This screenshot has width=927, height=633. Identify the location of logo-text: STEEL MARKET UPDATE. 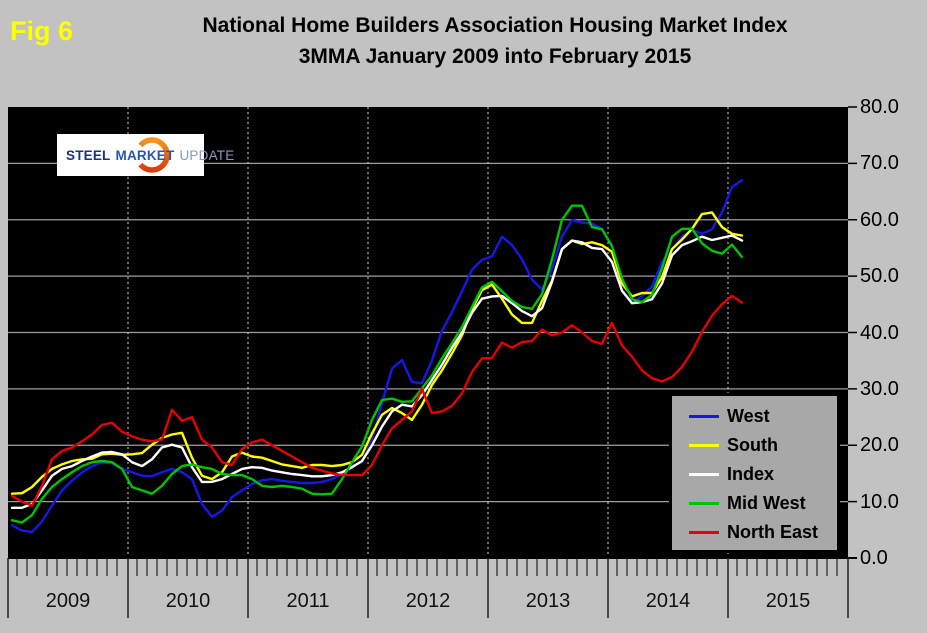
(150, 155).